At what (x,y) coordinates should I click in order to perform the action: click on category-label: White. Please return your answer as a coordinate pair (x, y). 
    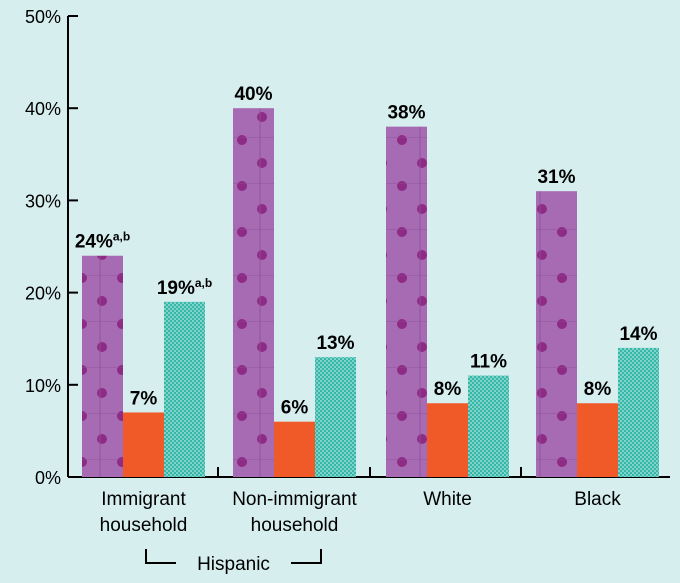
    Looking at the image, I should click on (447, 499).